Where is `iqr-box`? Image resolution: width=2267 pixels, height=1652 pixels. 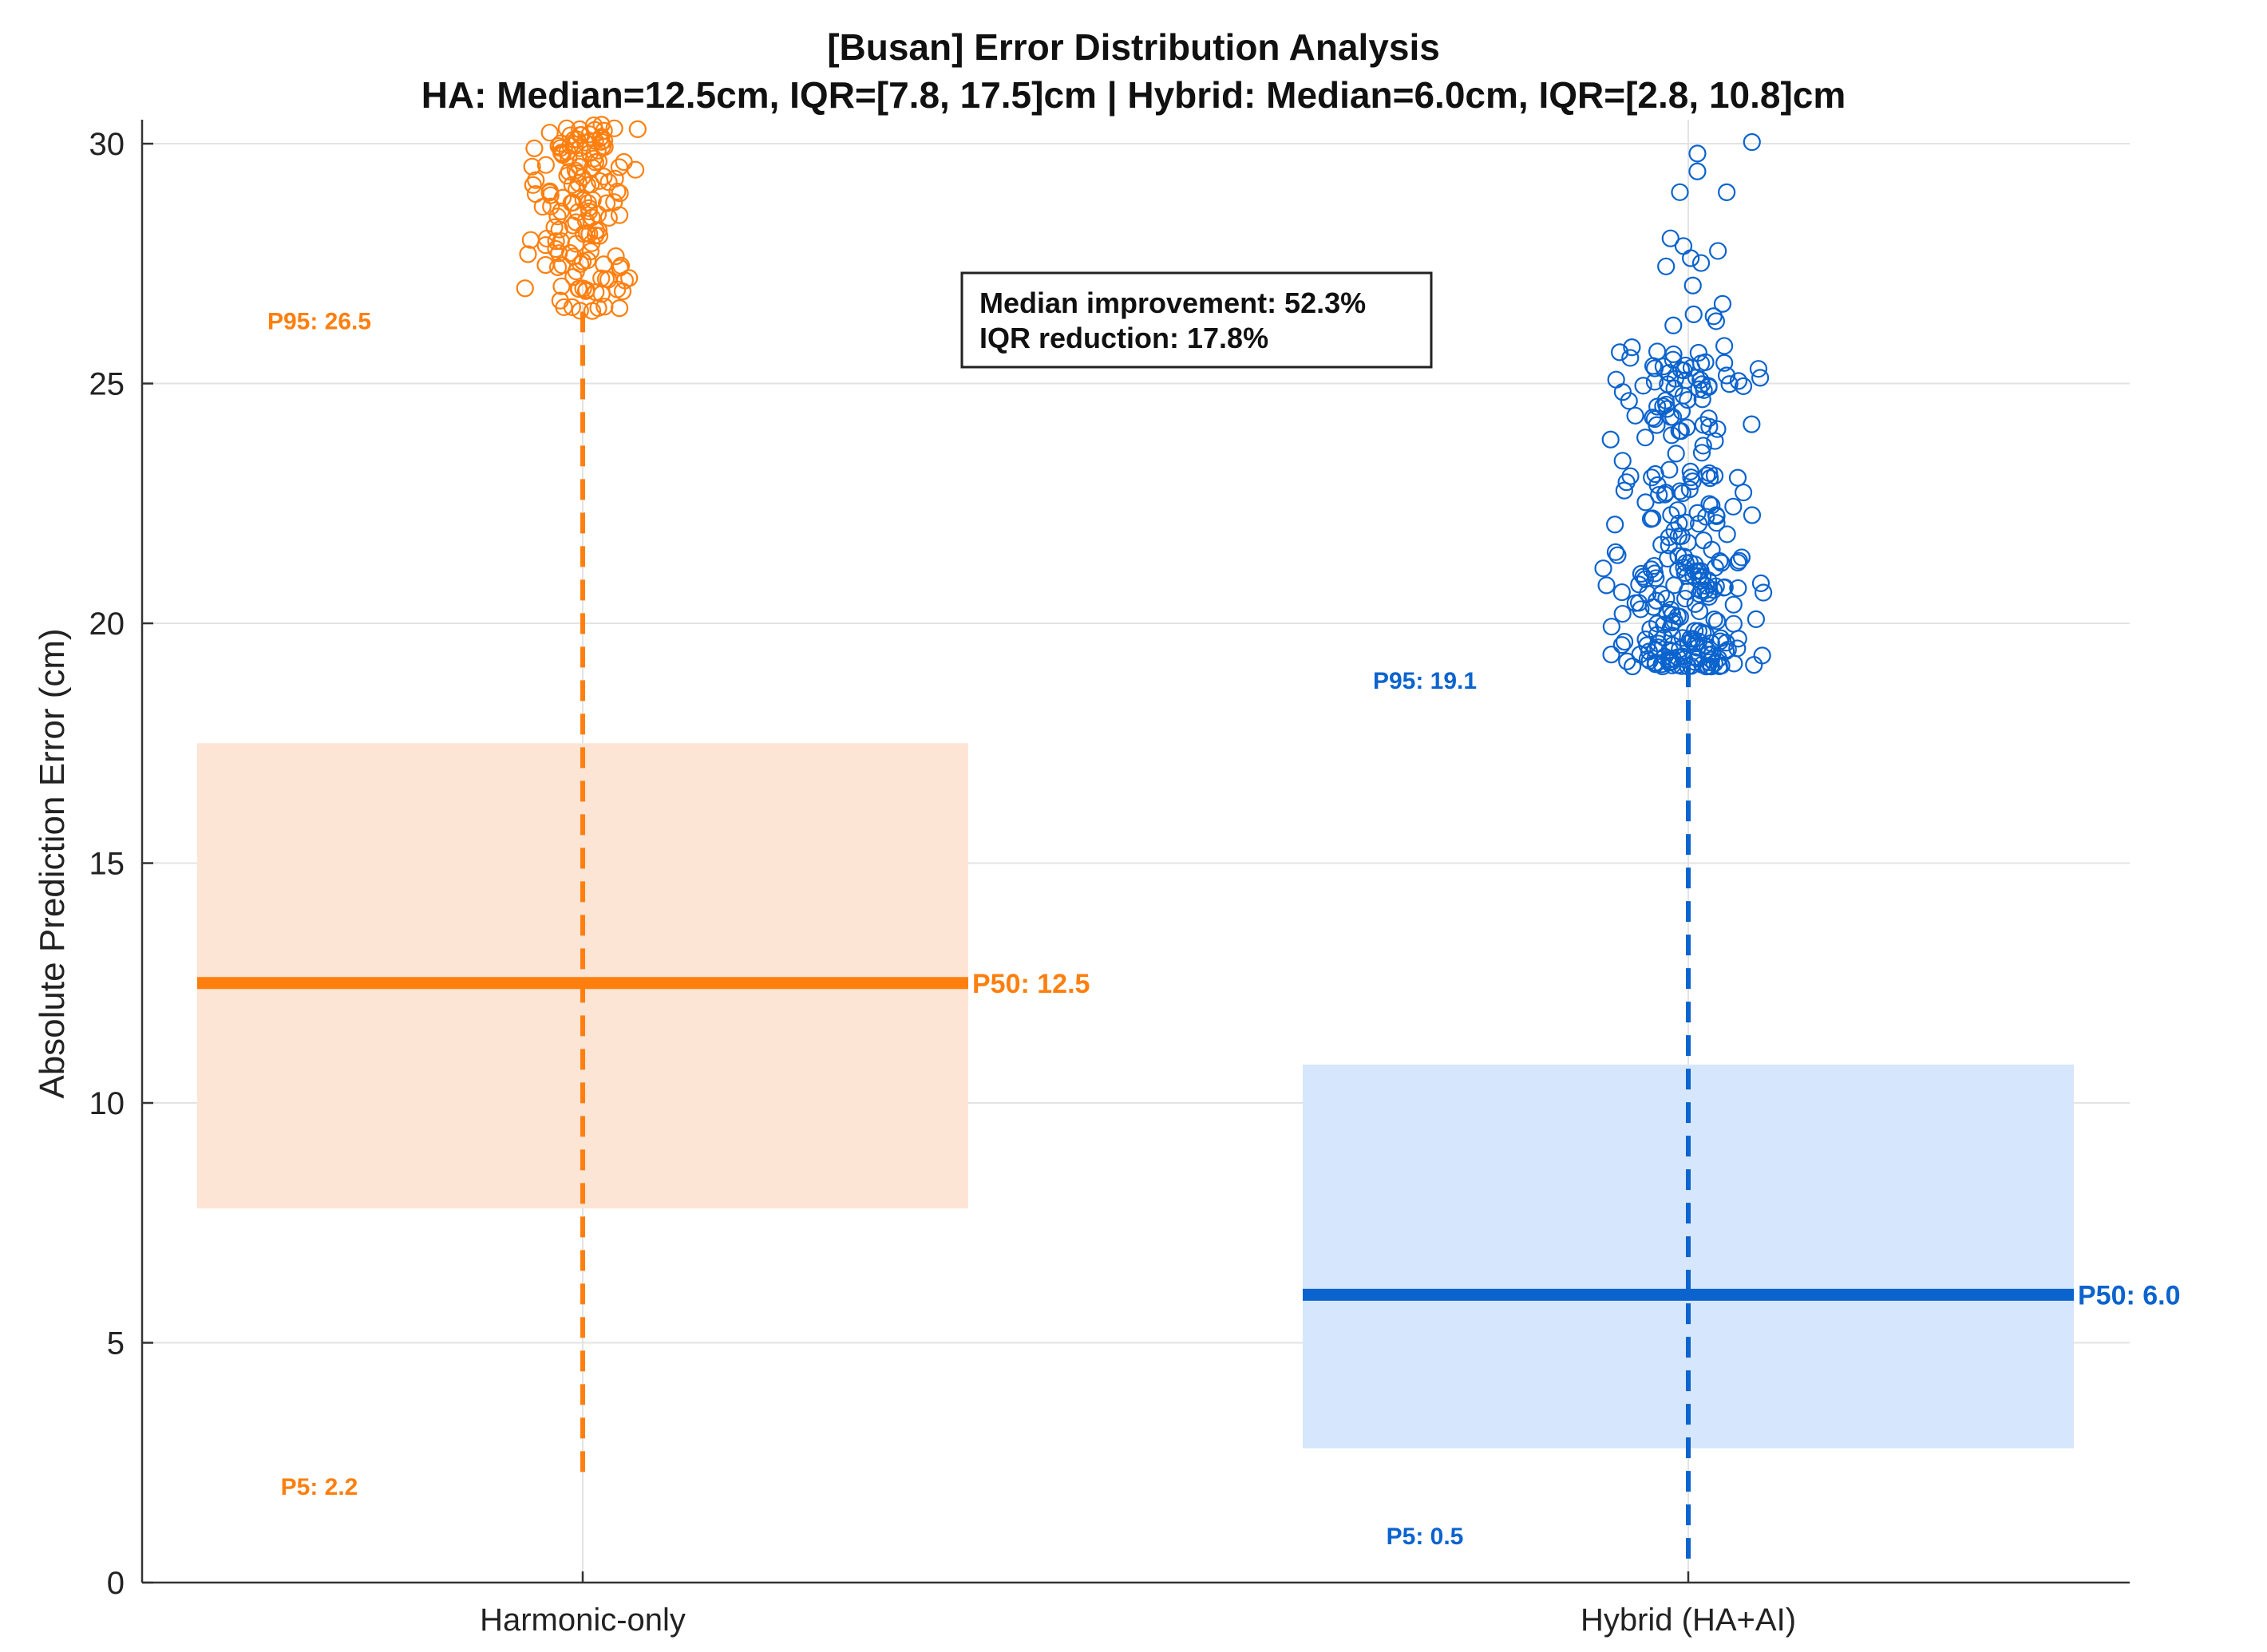
iqr-box is located at coordinates (582, 976).